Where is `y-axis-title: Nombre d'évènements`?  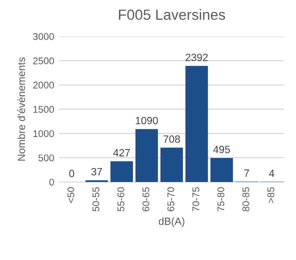
y-axis-title: Nombre d'évènements is located at coordinates (21, 109).